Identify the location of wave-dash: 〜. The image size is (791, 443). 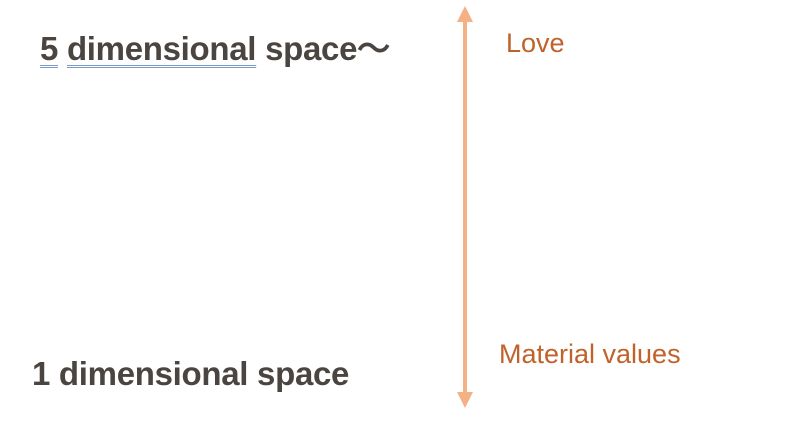
(373, 48).